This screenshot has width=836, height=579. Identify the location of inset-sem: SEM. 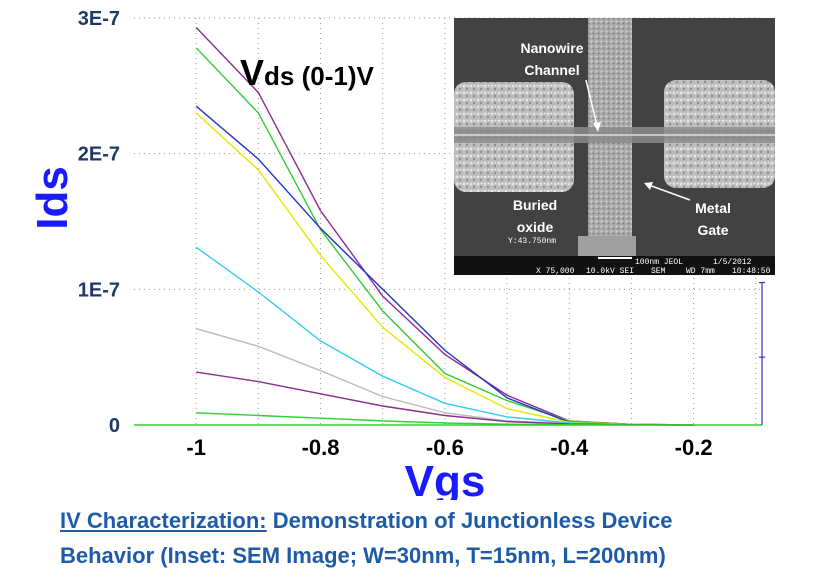
(658, 271).